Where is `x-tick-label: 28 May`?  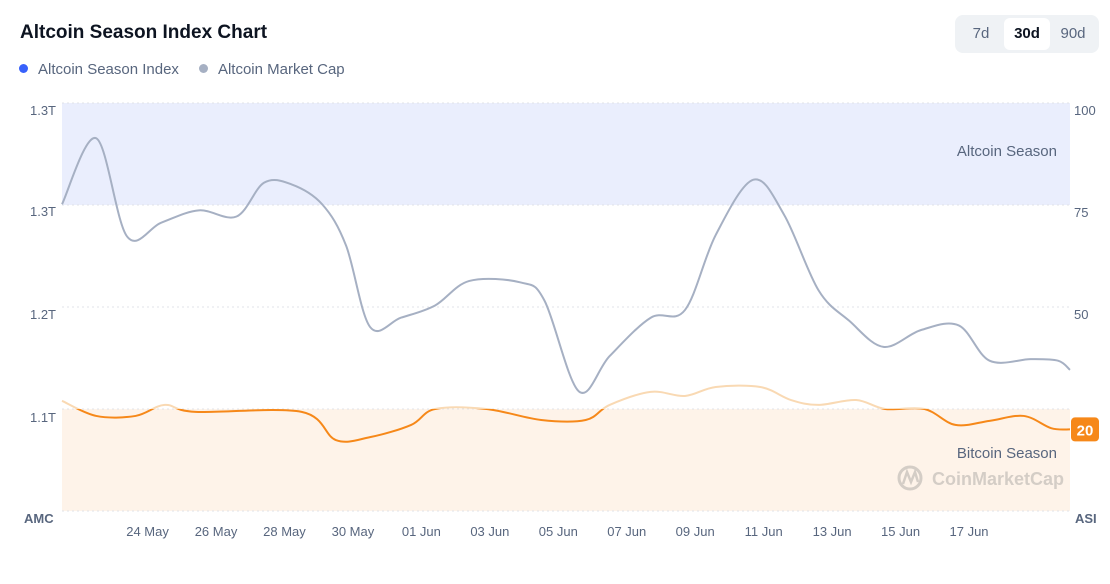 x-tick-label: 28 May is located at coordinates (284, 531).